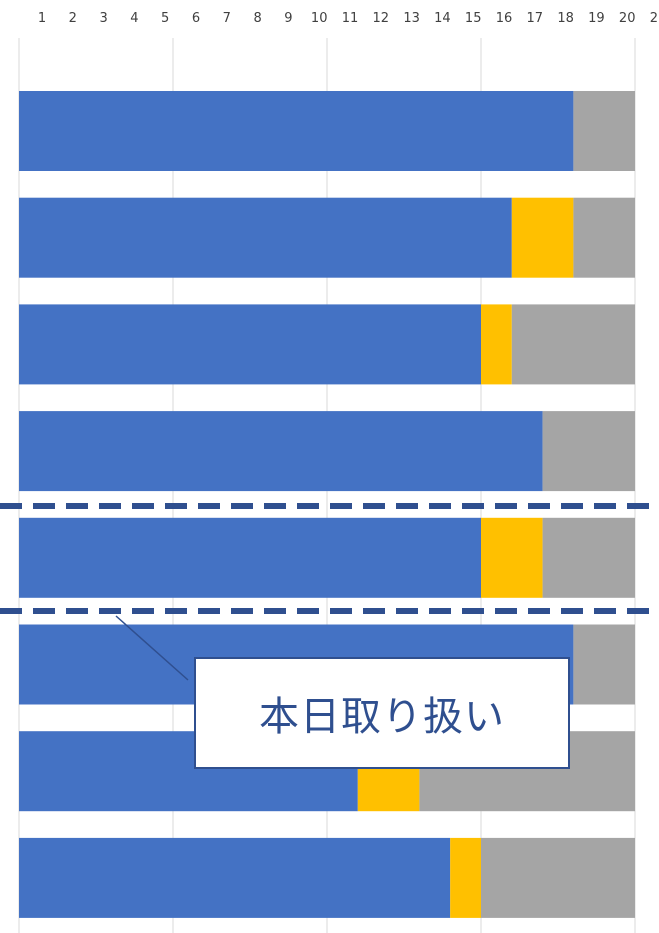 This screenshot has height=933, width=659. What do you see at coordinates (627, 18) in the screenshot?
I see `x-tick-label: 20` at bounding box center [627, 18].